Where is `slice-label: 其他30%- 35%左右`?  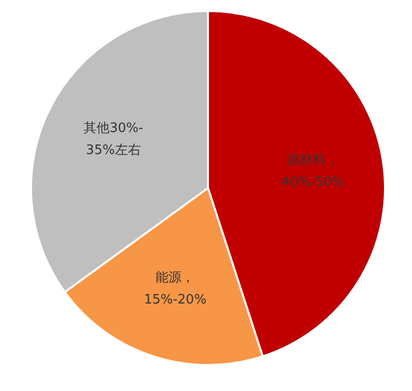
slice-label: 其他30%- 35%左右 is located at coordinates (114, 139).